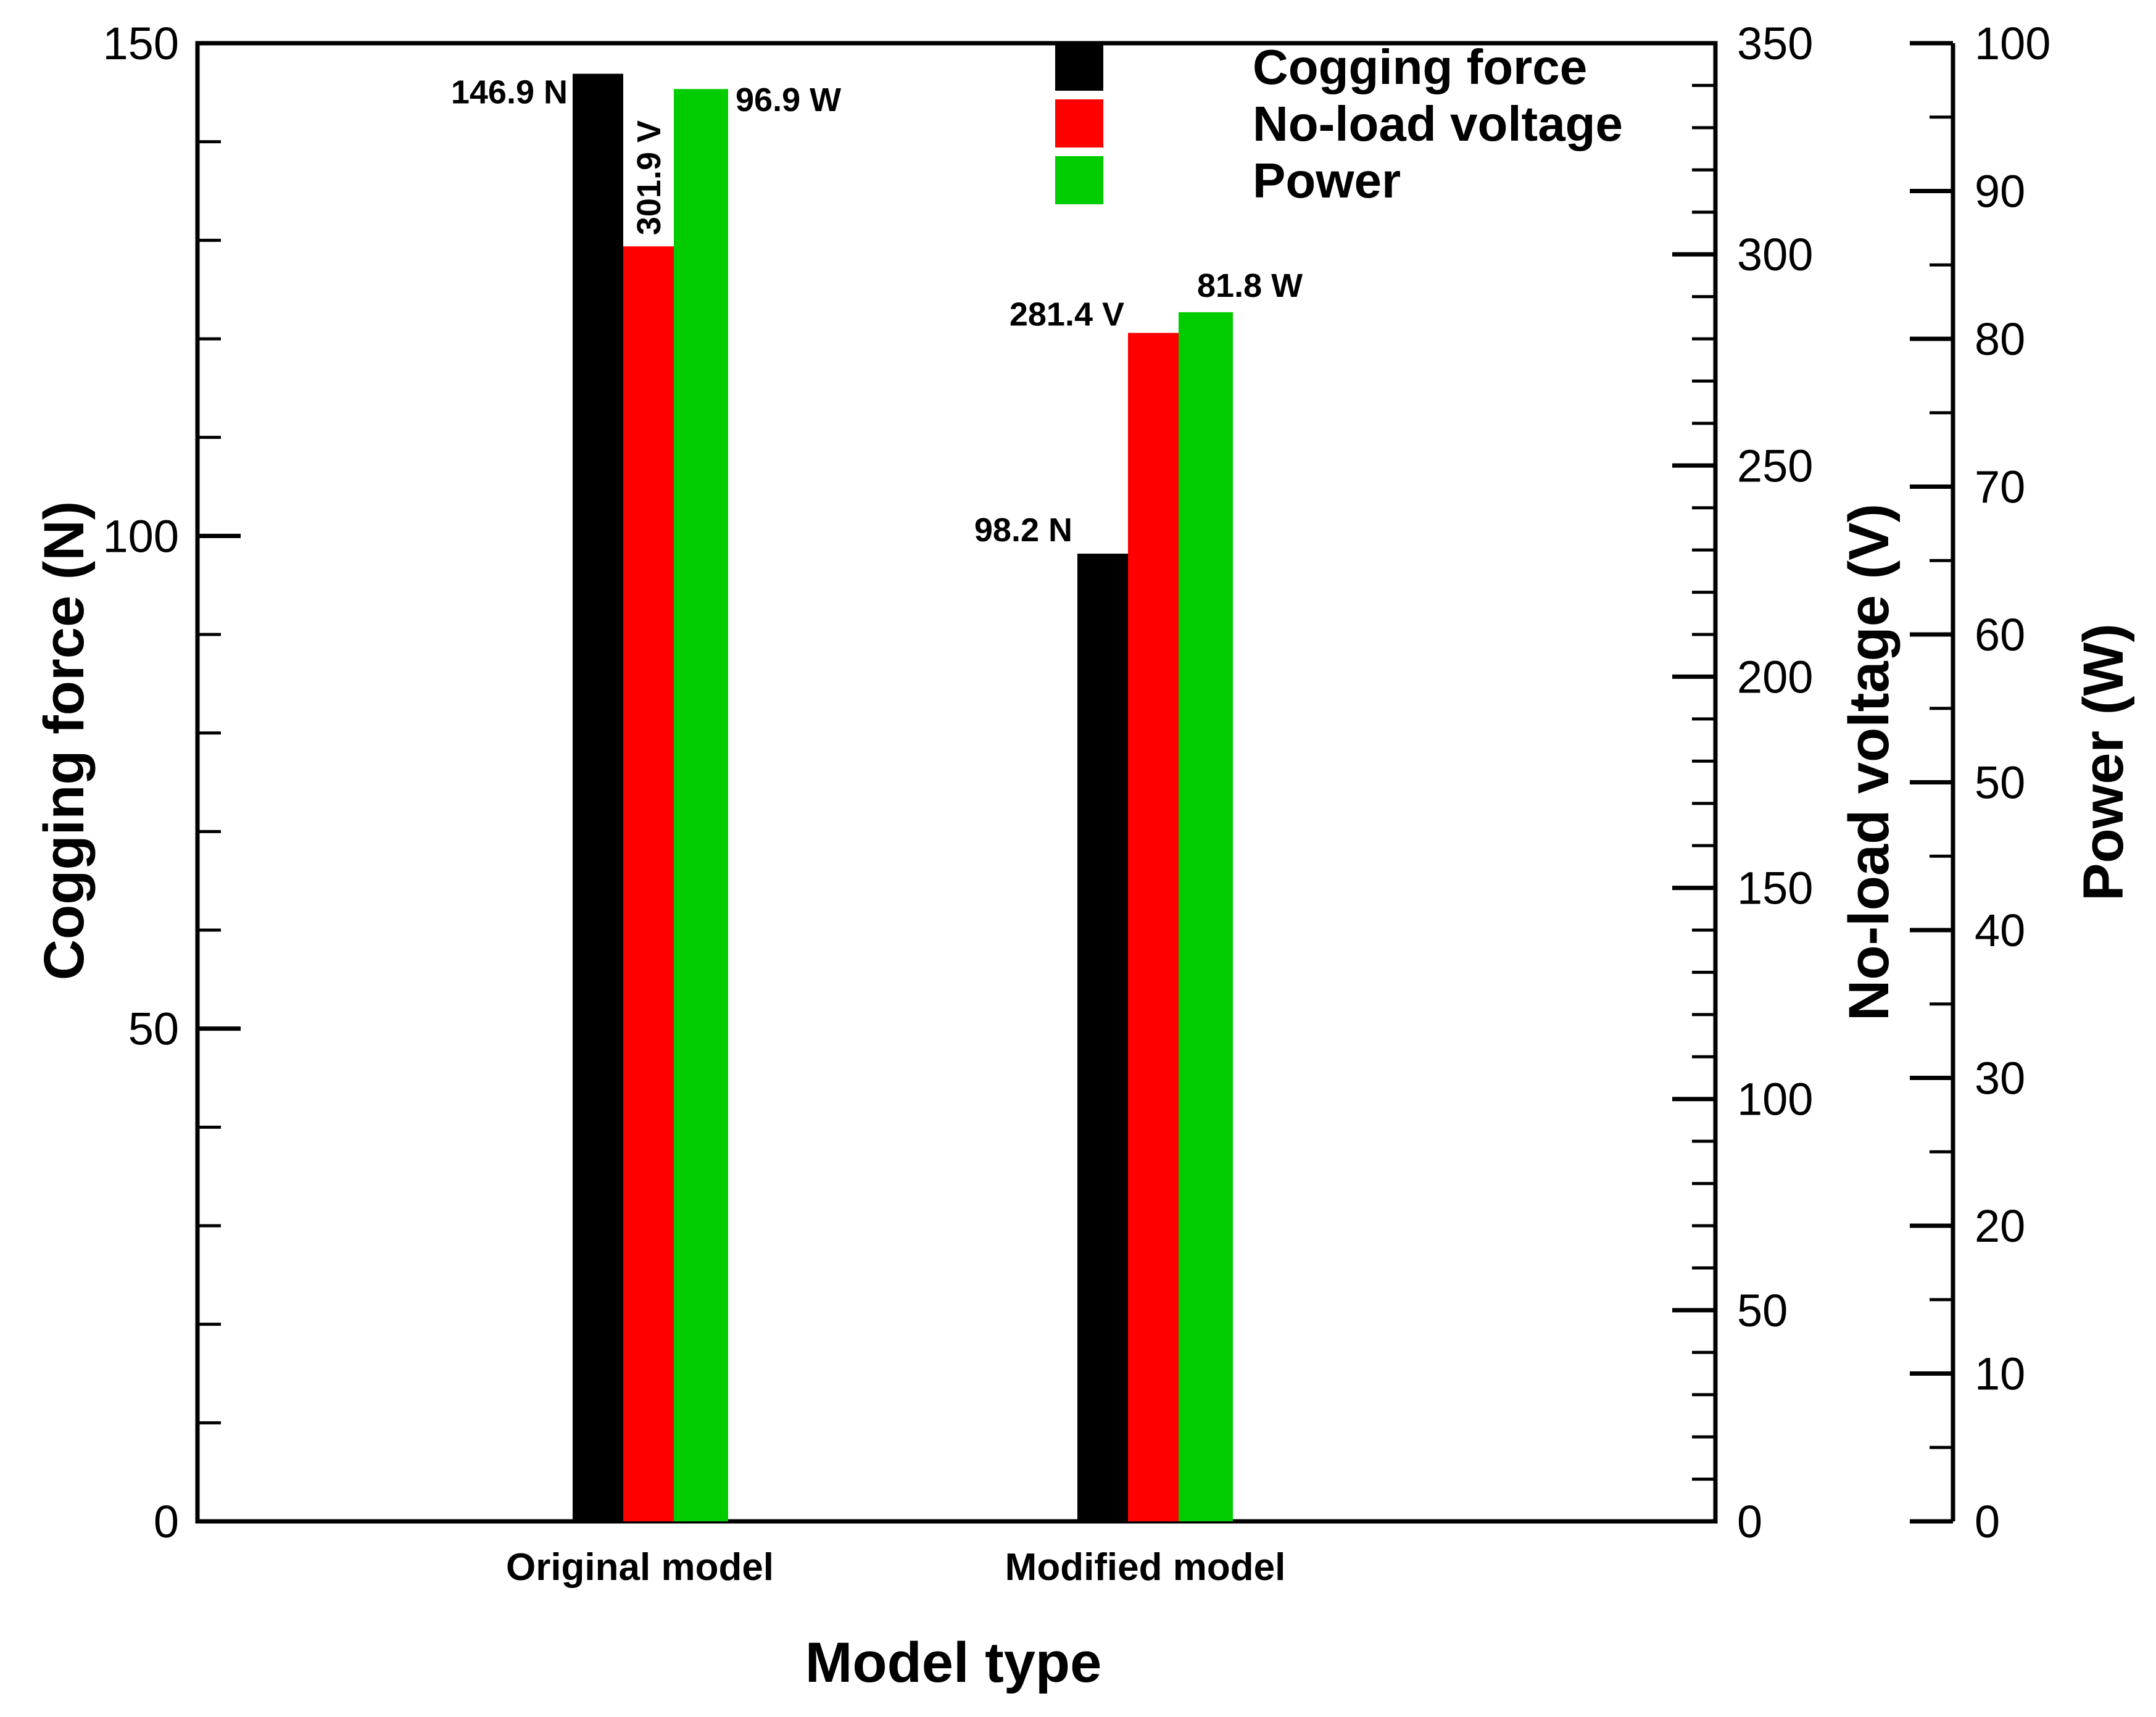 Image resolution: width=2156 pixels, height=1717 pixels. Describe the element at coordinates (1067, 314) in the screenshot. I see `data-label: 281.4 V` at that location.